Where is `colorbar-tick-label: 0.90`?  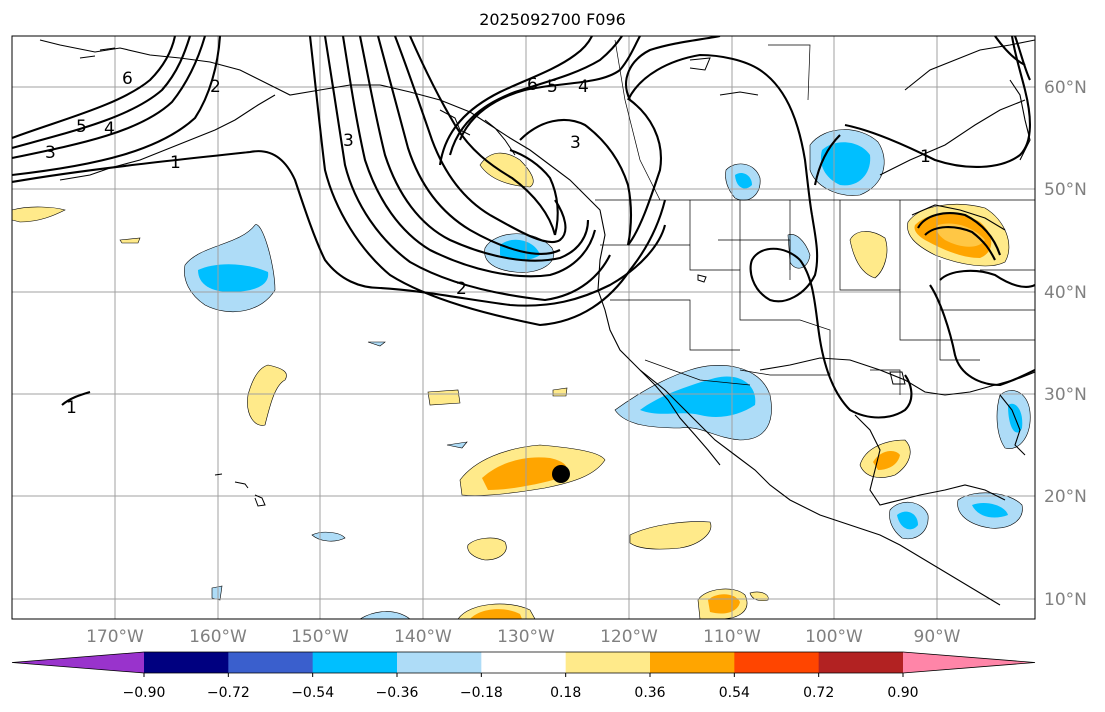 colorbar-tick-label: 0.90 is located at coordinates (902, 693).